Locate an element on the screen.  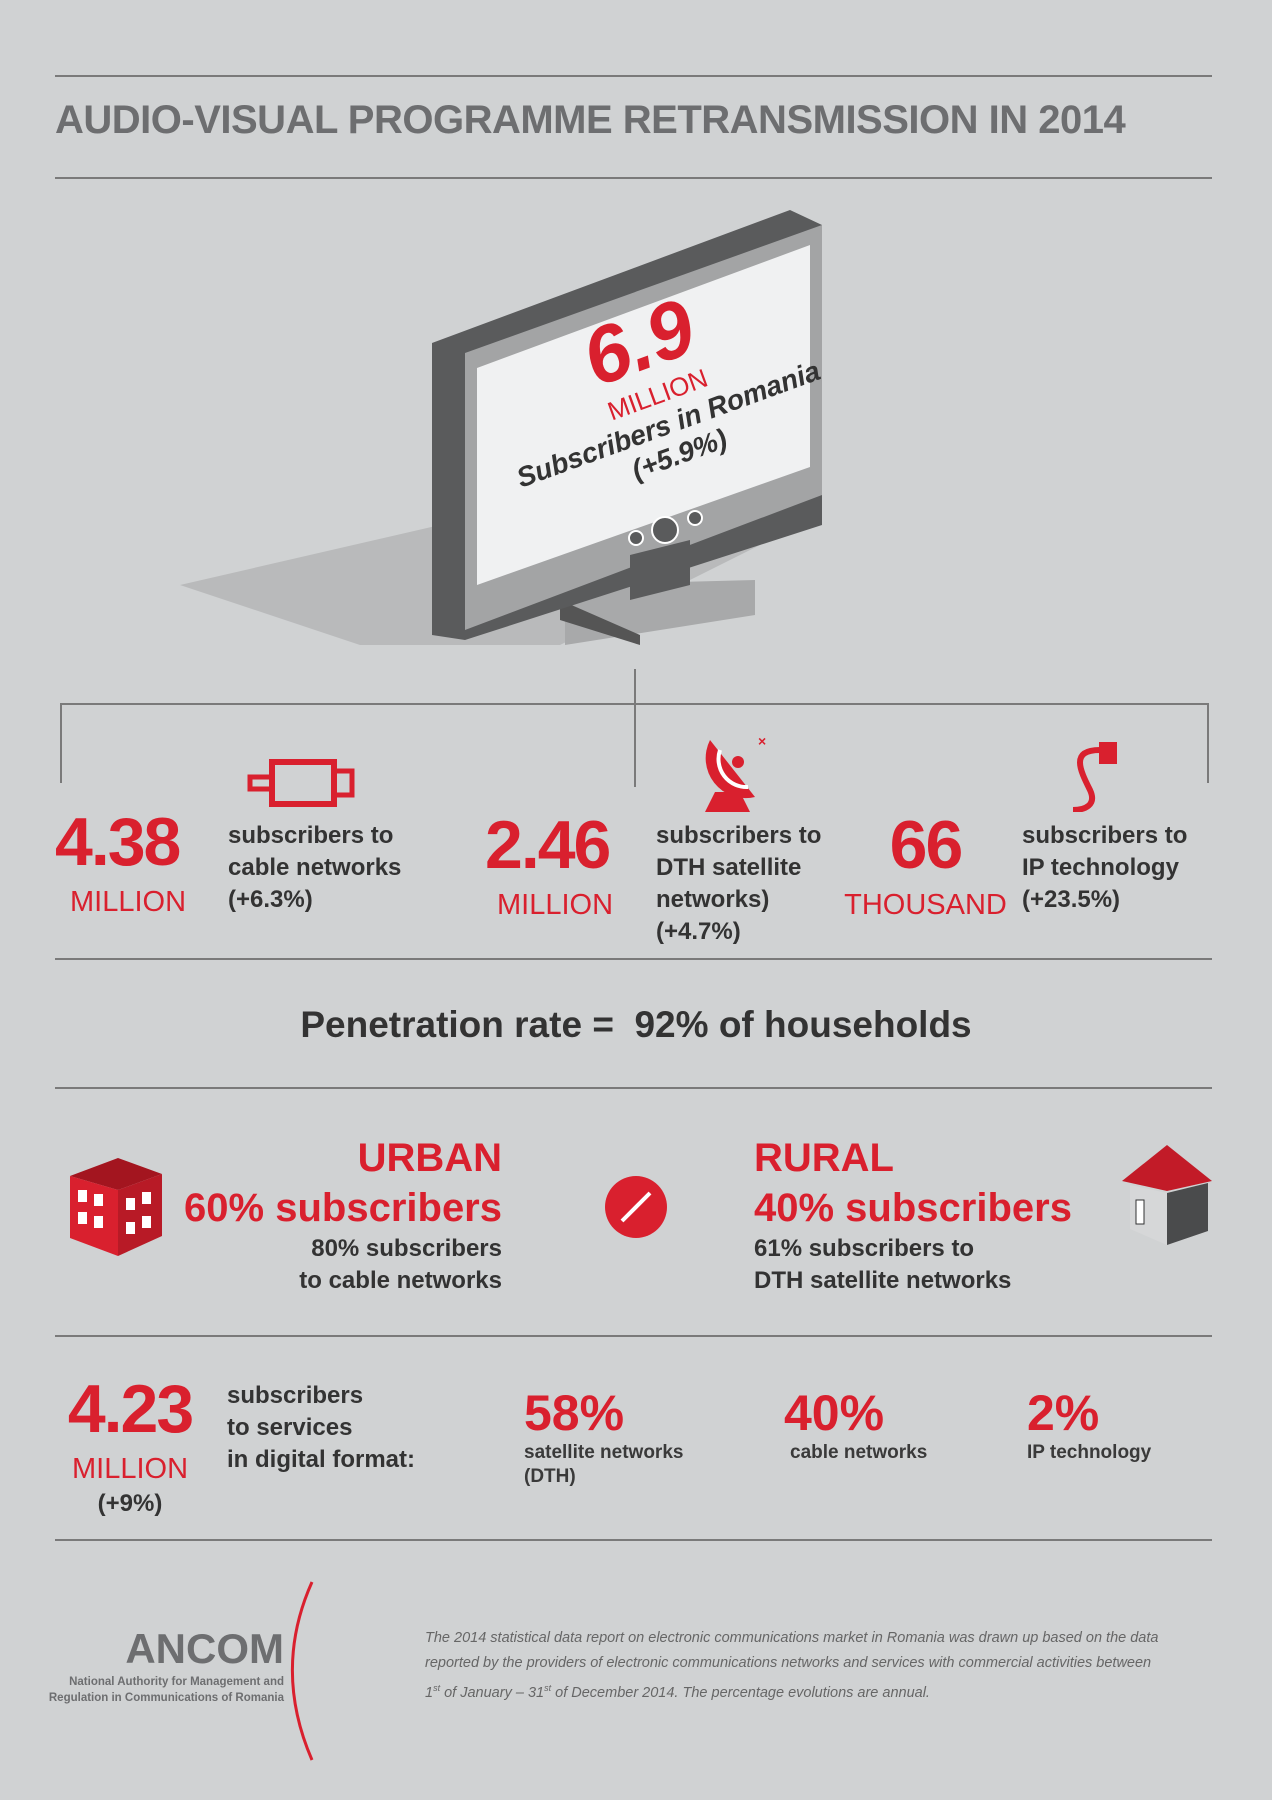
digital-item-ip: 2% IP technology is located at coordinates (1089, 1425).